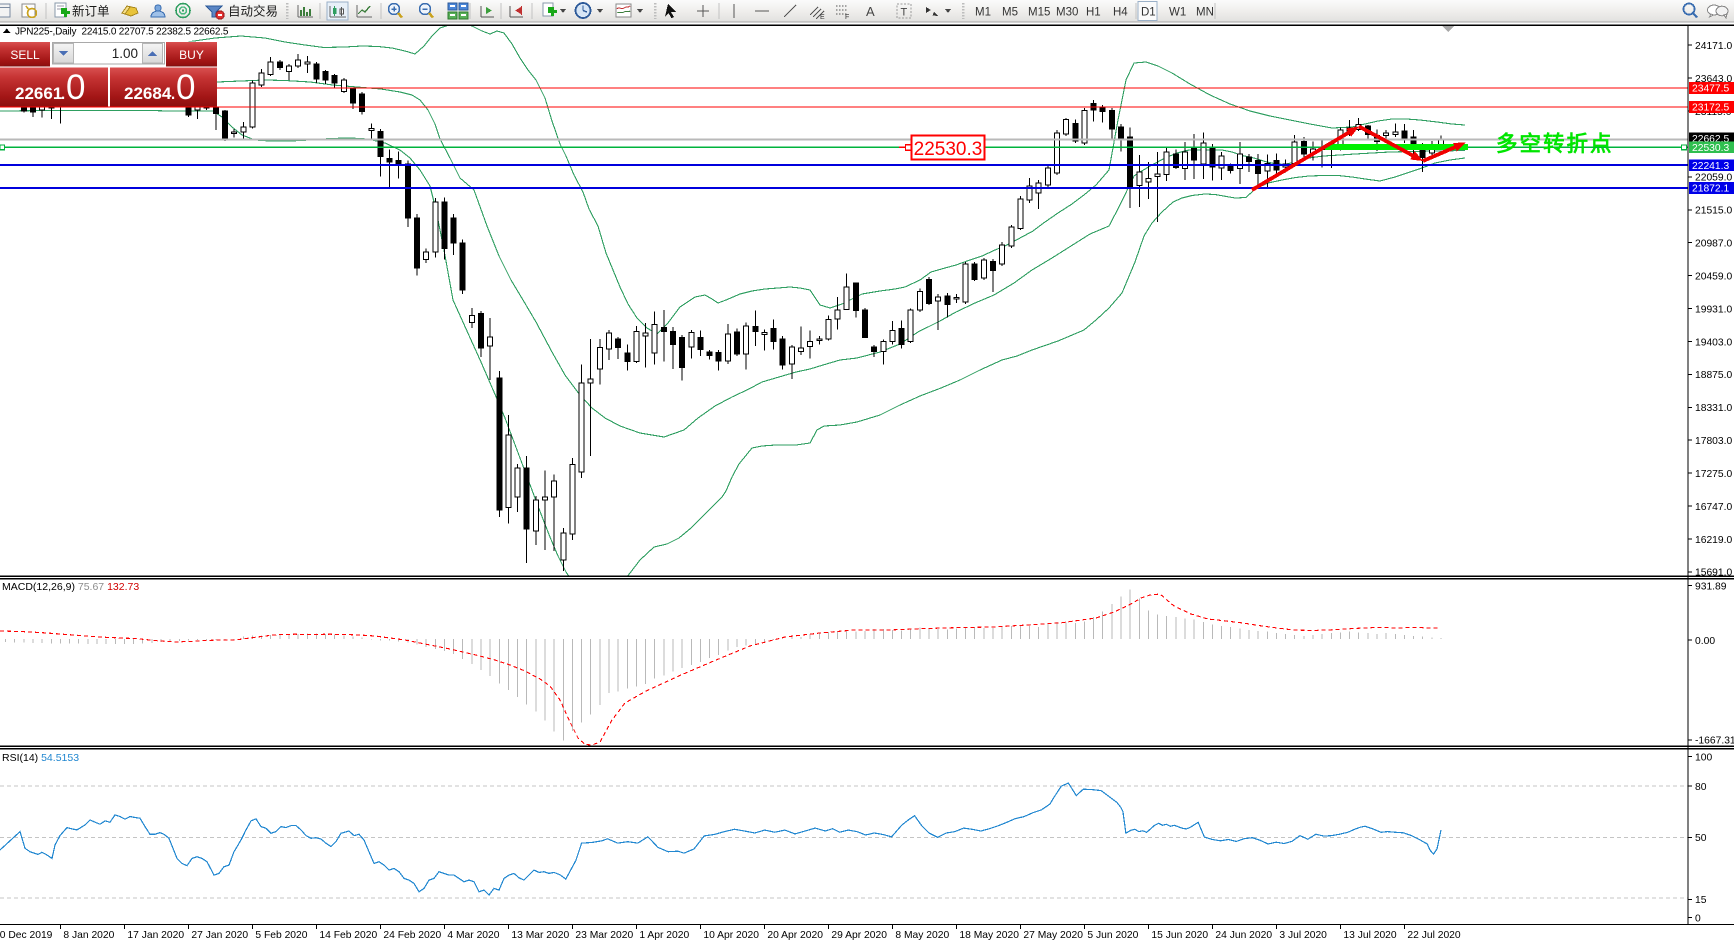 This screenshot has width=1734, height=943. What do you see at coordinates (1713, 46) in the screenshot?
I see `svg-text: 24171.0` at bounding box center [1713, 46].